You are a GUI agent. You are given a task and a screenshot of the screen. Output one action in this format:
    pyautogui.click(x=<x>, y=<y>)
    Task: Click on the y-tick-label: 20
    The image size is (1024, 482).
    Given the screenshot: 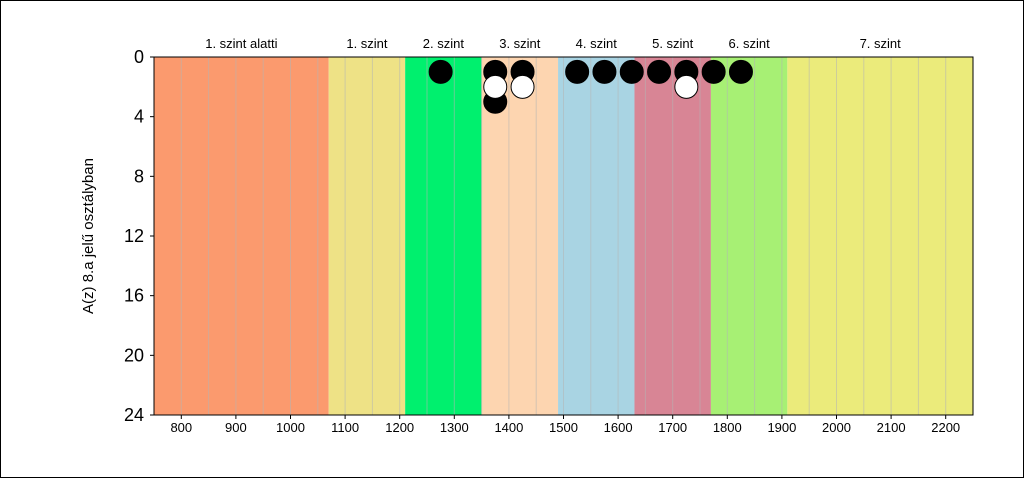 What is the action you would take?
    pyautogui.click(x=134, y=355)
    